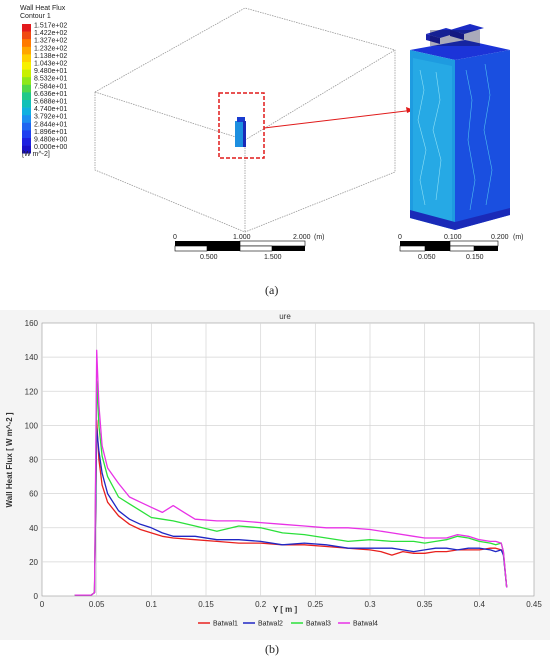 This screenshot has height=660, width=550. What do you see at coordinates (36, 154) in the screenshot?
I see `legend-unit: [W m^-2]` at bounding box center [36, 154].